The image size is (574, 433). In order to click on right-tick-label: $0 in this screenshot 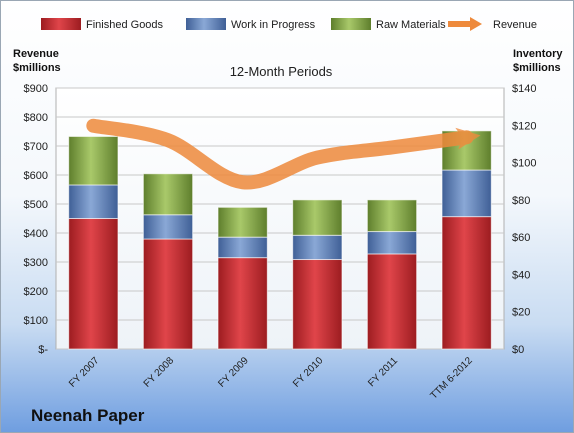, I will do `click(518, 350)`.